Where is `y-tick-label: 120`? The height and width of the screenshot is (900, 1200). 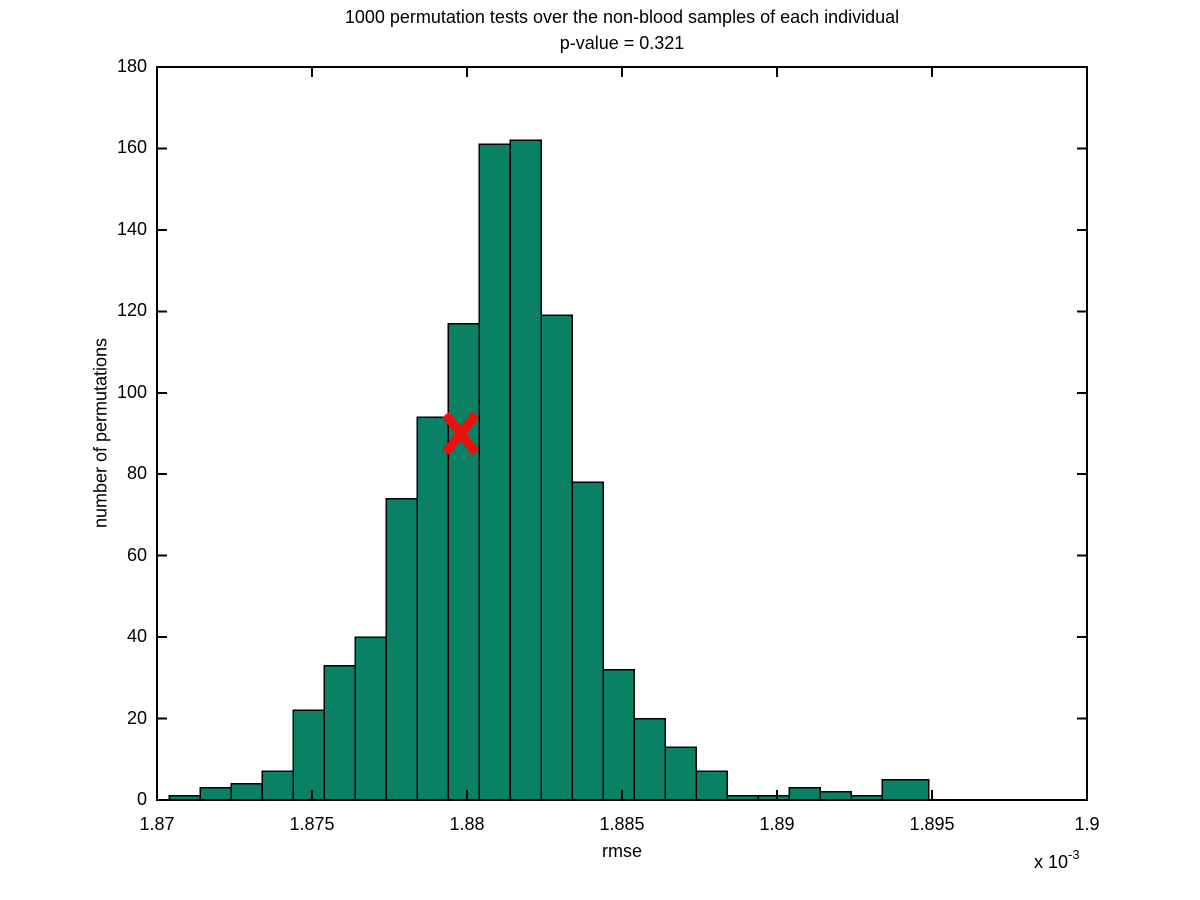 y-tick-label: 120 is located at coordinates (131, 310).